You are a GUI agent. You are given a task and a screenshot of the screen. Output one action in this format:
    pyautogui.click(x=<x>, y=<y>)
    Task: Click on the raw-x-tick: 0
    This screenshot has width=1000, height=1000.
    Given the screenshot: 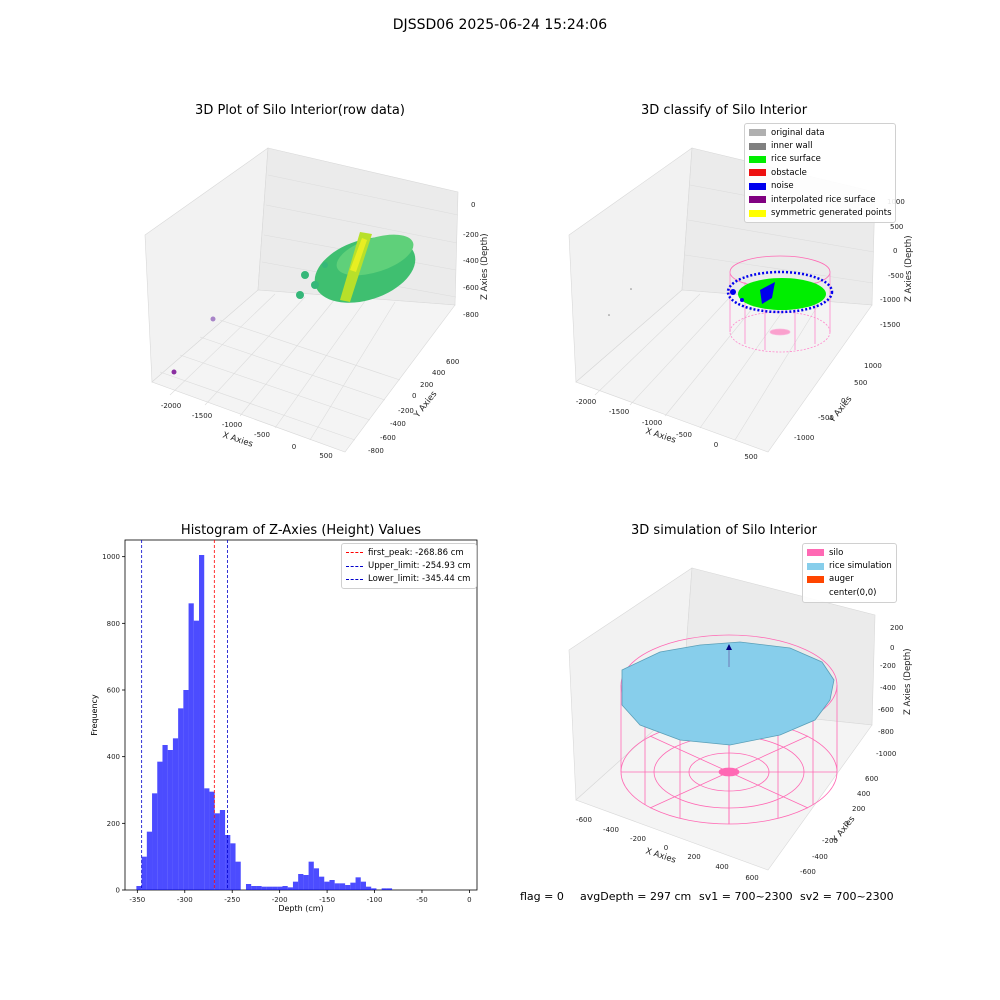 What is the action you would take?
    pyautogui.click(x=294, y=447)
    